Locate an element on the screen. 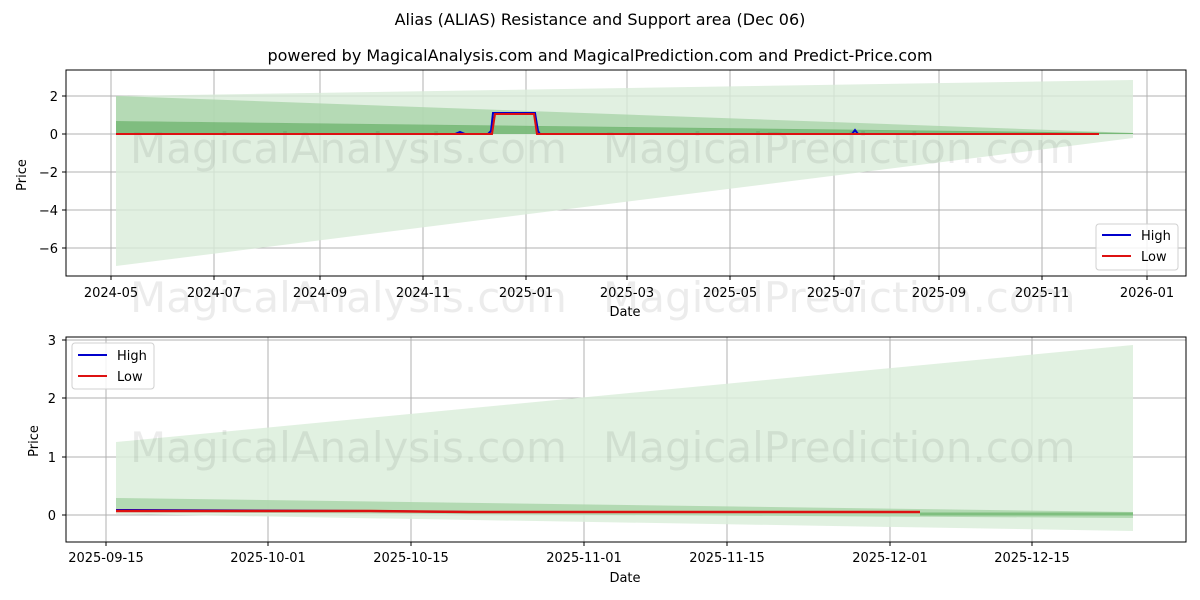  x-tick-label: 2025-11-01 is located at coordinates (584, 558).